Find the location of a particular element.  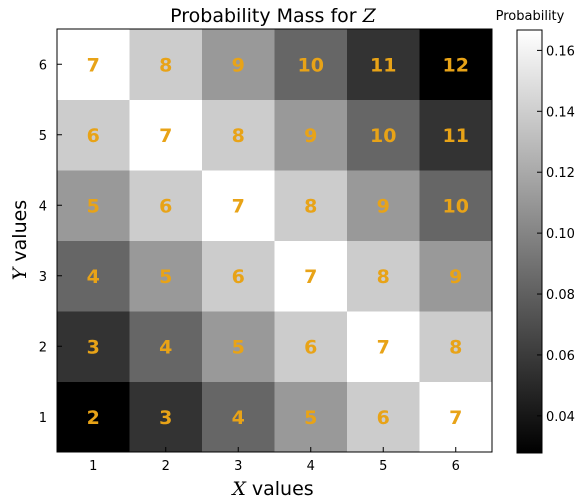

y-tick-label: 1 is located at coordinates (43, 418).